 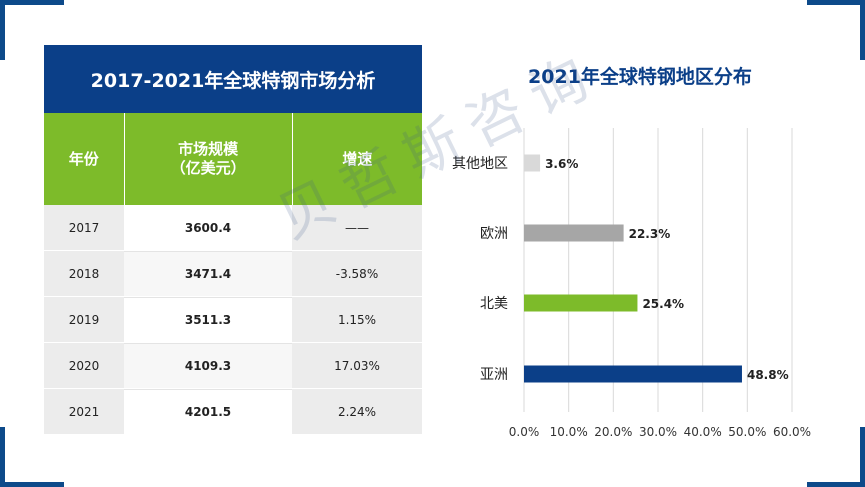 I want to click on data-label: 48.8%, so click(x=768, y=375).